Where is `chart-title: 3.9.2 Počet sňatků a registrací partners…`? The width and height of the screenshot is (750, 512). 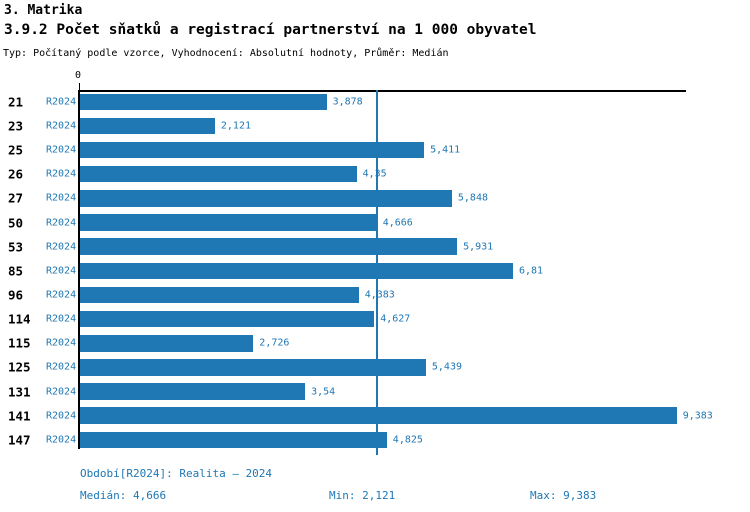
chart-title: 3.9.2 Počet sňatků a registrací partners… is located at coordinates (270, 30).